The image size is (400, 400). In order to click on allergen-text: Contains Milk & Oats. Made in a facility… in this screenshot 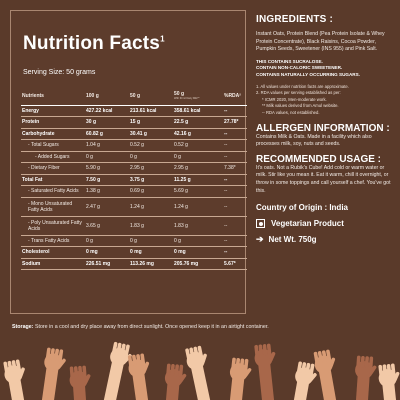, I will do `click(314, 140)`.